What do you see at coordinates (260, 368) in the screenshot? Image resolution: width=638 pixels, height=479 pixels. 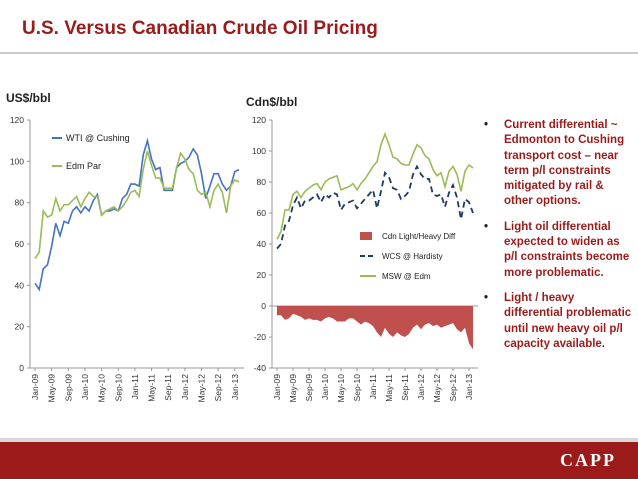 I see `y-tick-label: -40` at bounding box center [260, 368].